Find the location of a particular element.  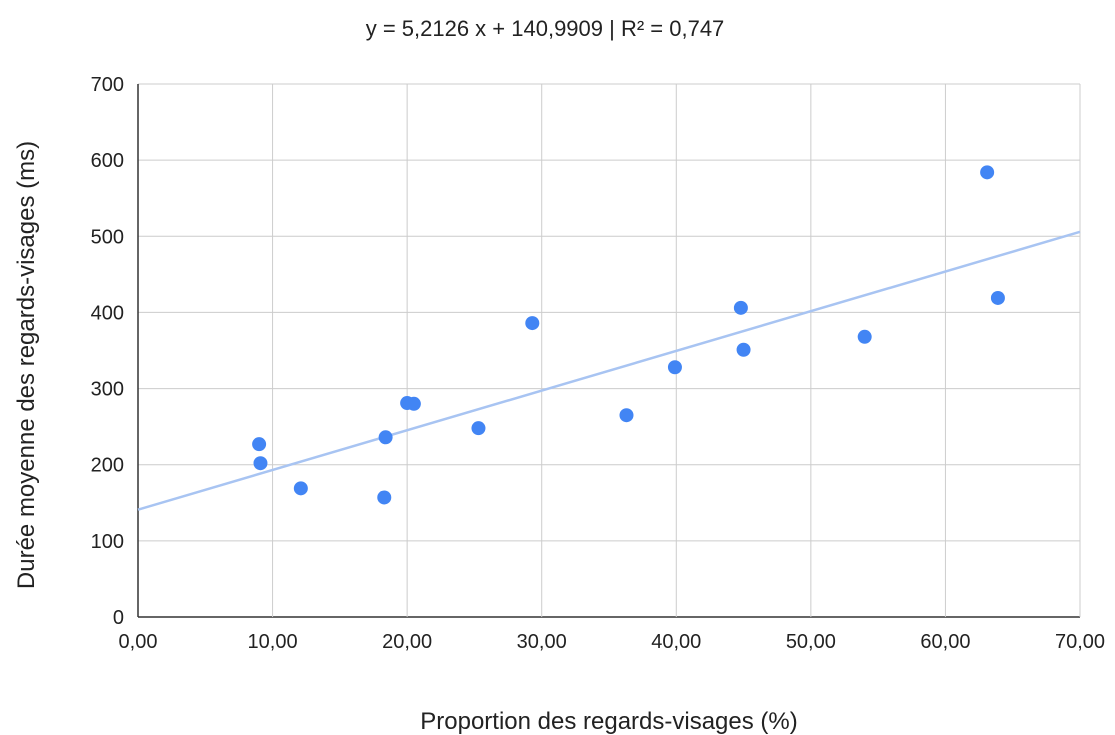

y-tick-label: 500 is located at coordinates (107, 237).